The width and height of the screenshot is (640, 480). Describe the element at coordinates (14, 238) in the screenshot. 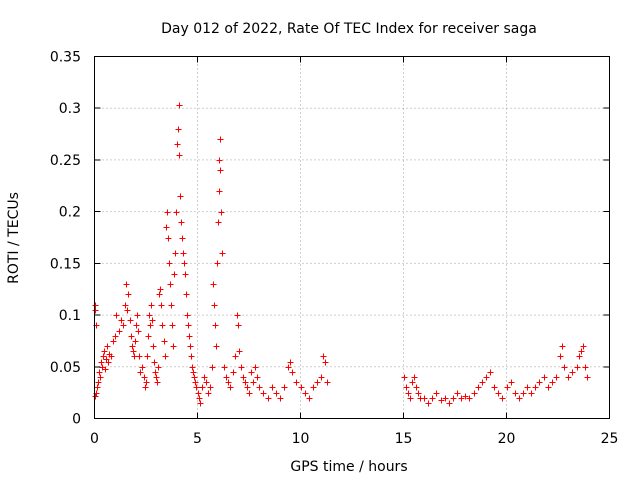

I see `y-axis-label: ROTI / TECUs` at that location.